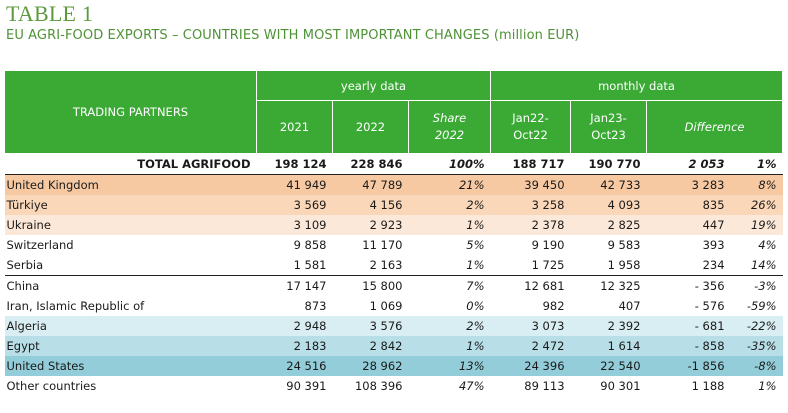 This screenshot has height=413, width=788. I want to click on row-name: Algeria, so click(130, 326).